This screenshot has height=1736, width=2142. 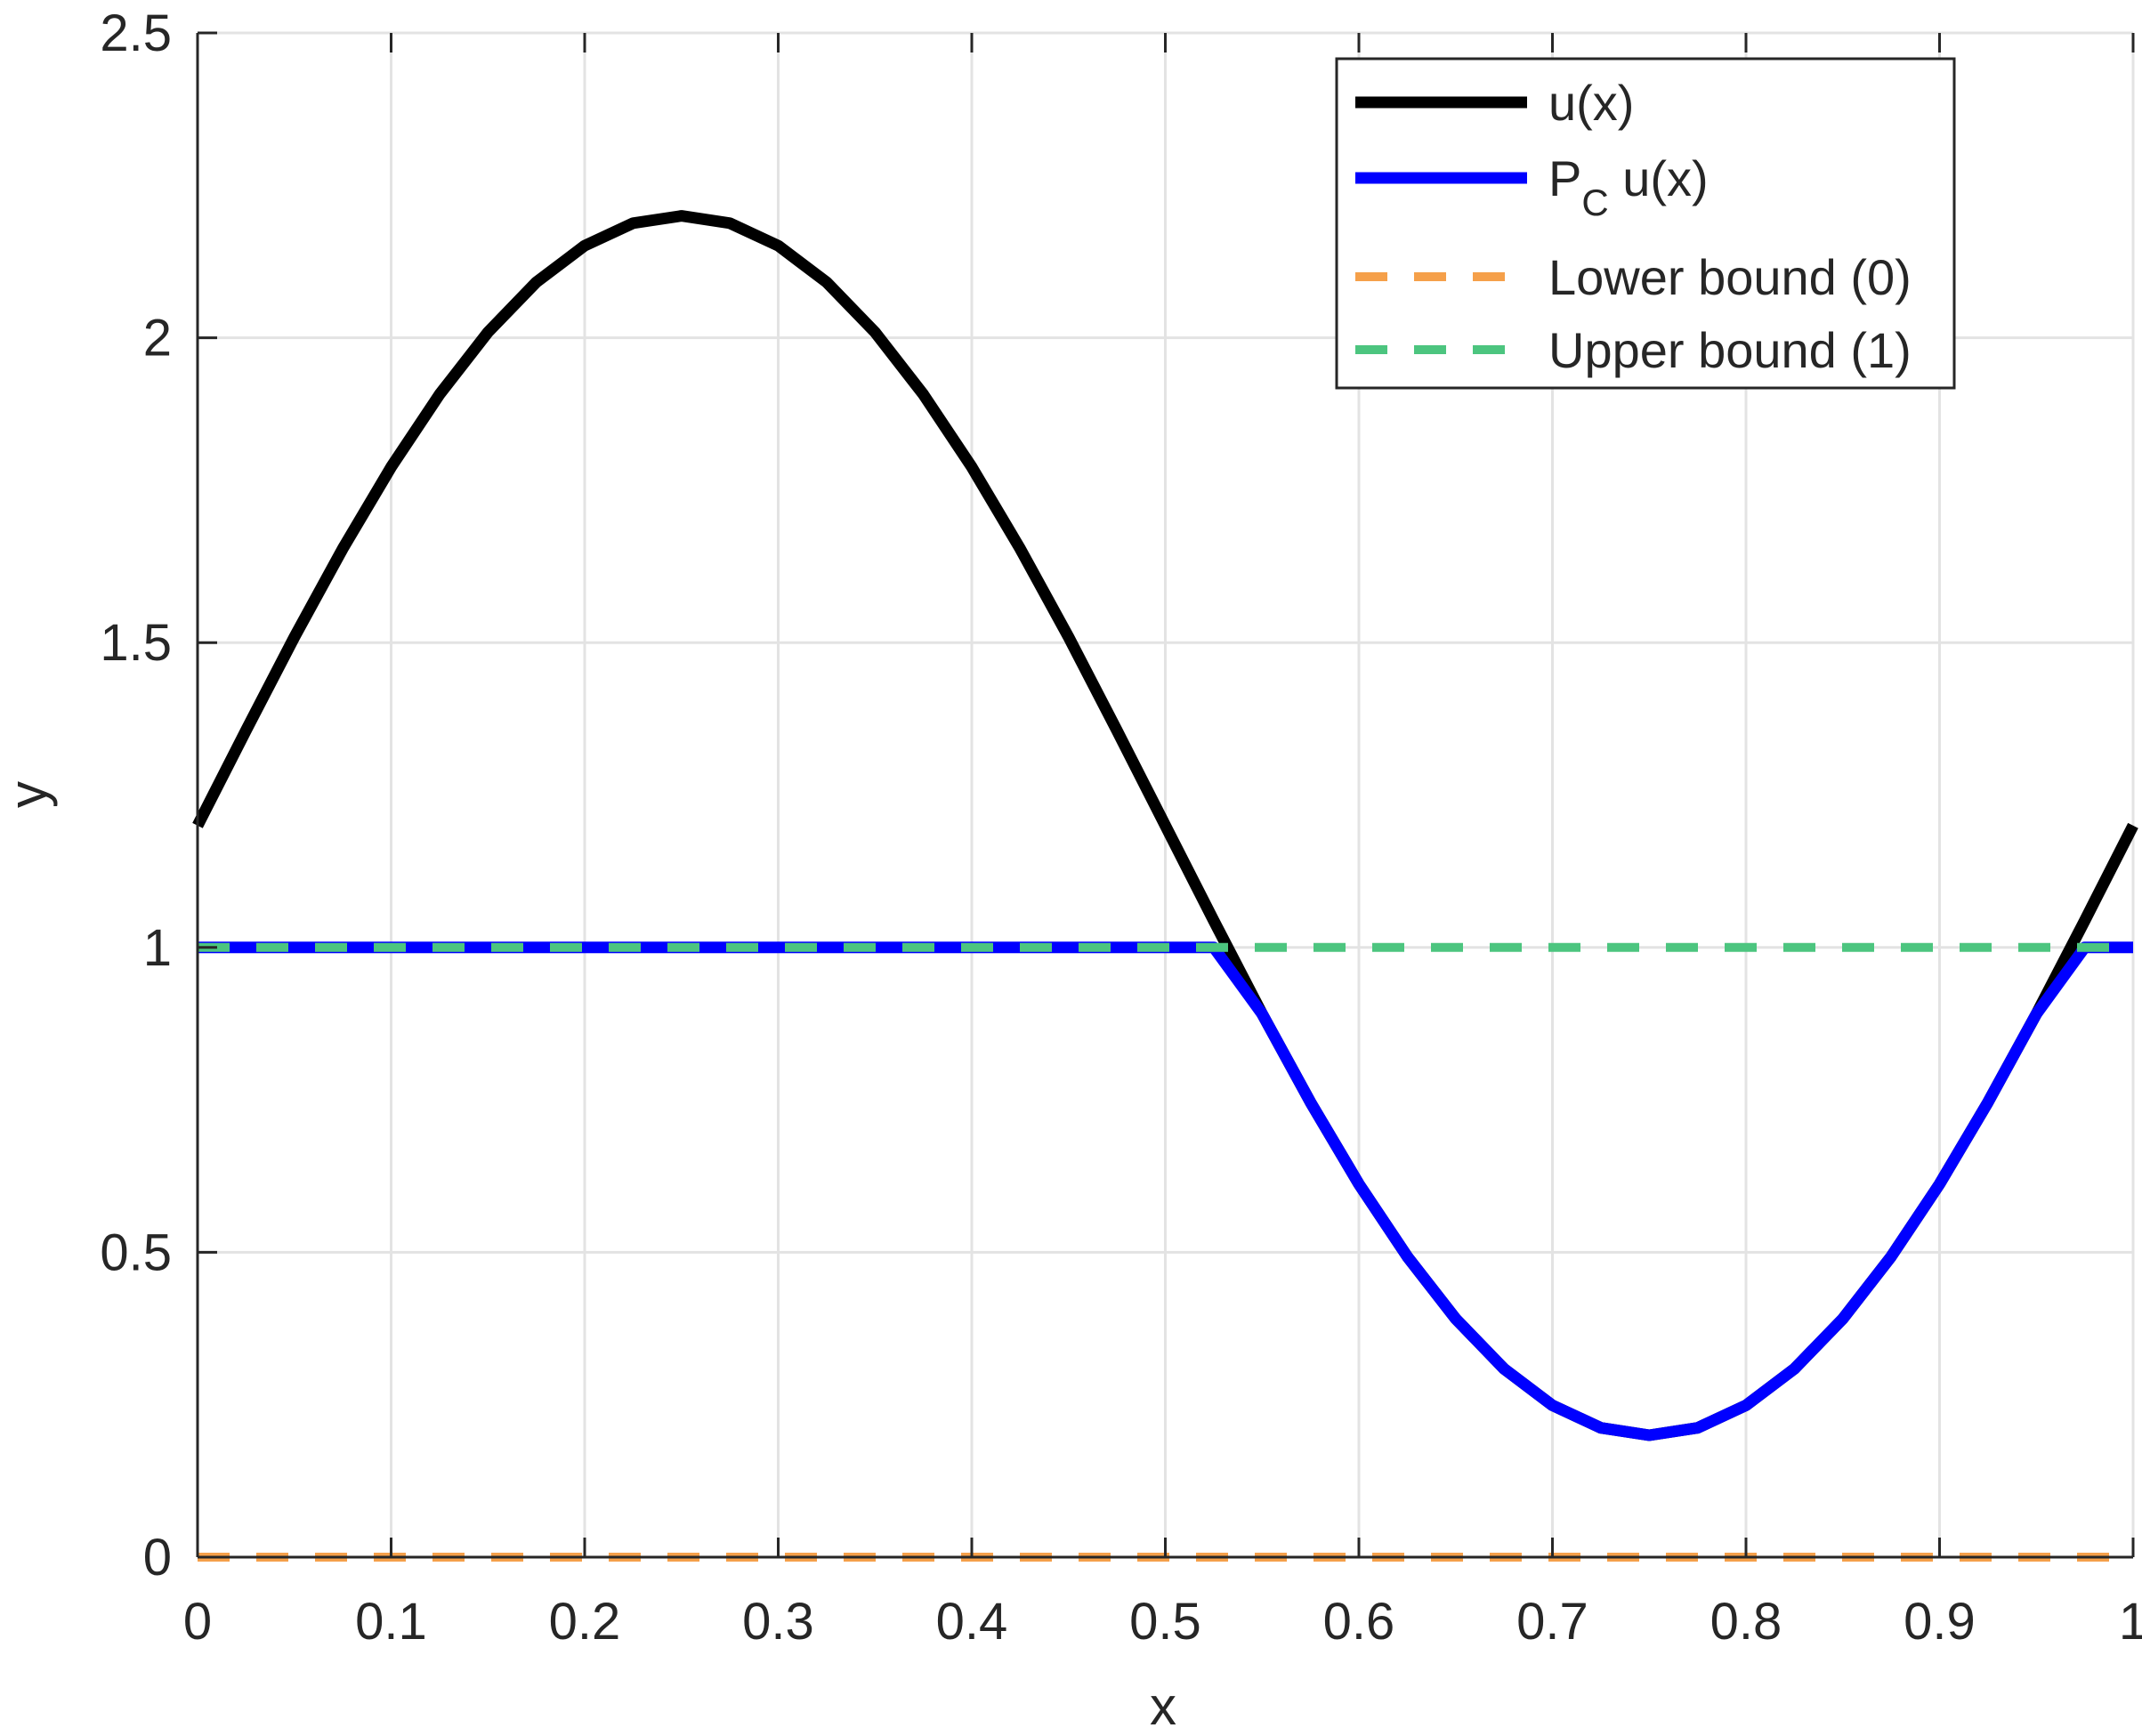 What do you see at coordinates (1730, 350) in the screenshot?
I see `legend-label-3: Upper bound (1)` at bounding box center [1730, 350].